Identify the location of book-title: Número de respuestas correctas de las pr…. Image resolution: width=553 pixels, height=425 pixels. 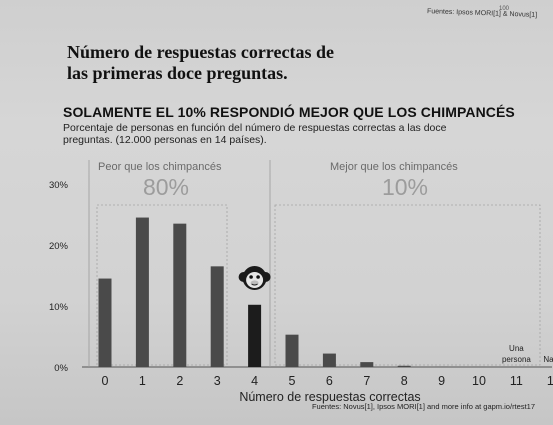
(247, 63).